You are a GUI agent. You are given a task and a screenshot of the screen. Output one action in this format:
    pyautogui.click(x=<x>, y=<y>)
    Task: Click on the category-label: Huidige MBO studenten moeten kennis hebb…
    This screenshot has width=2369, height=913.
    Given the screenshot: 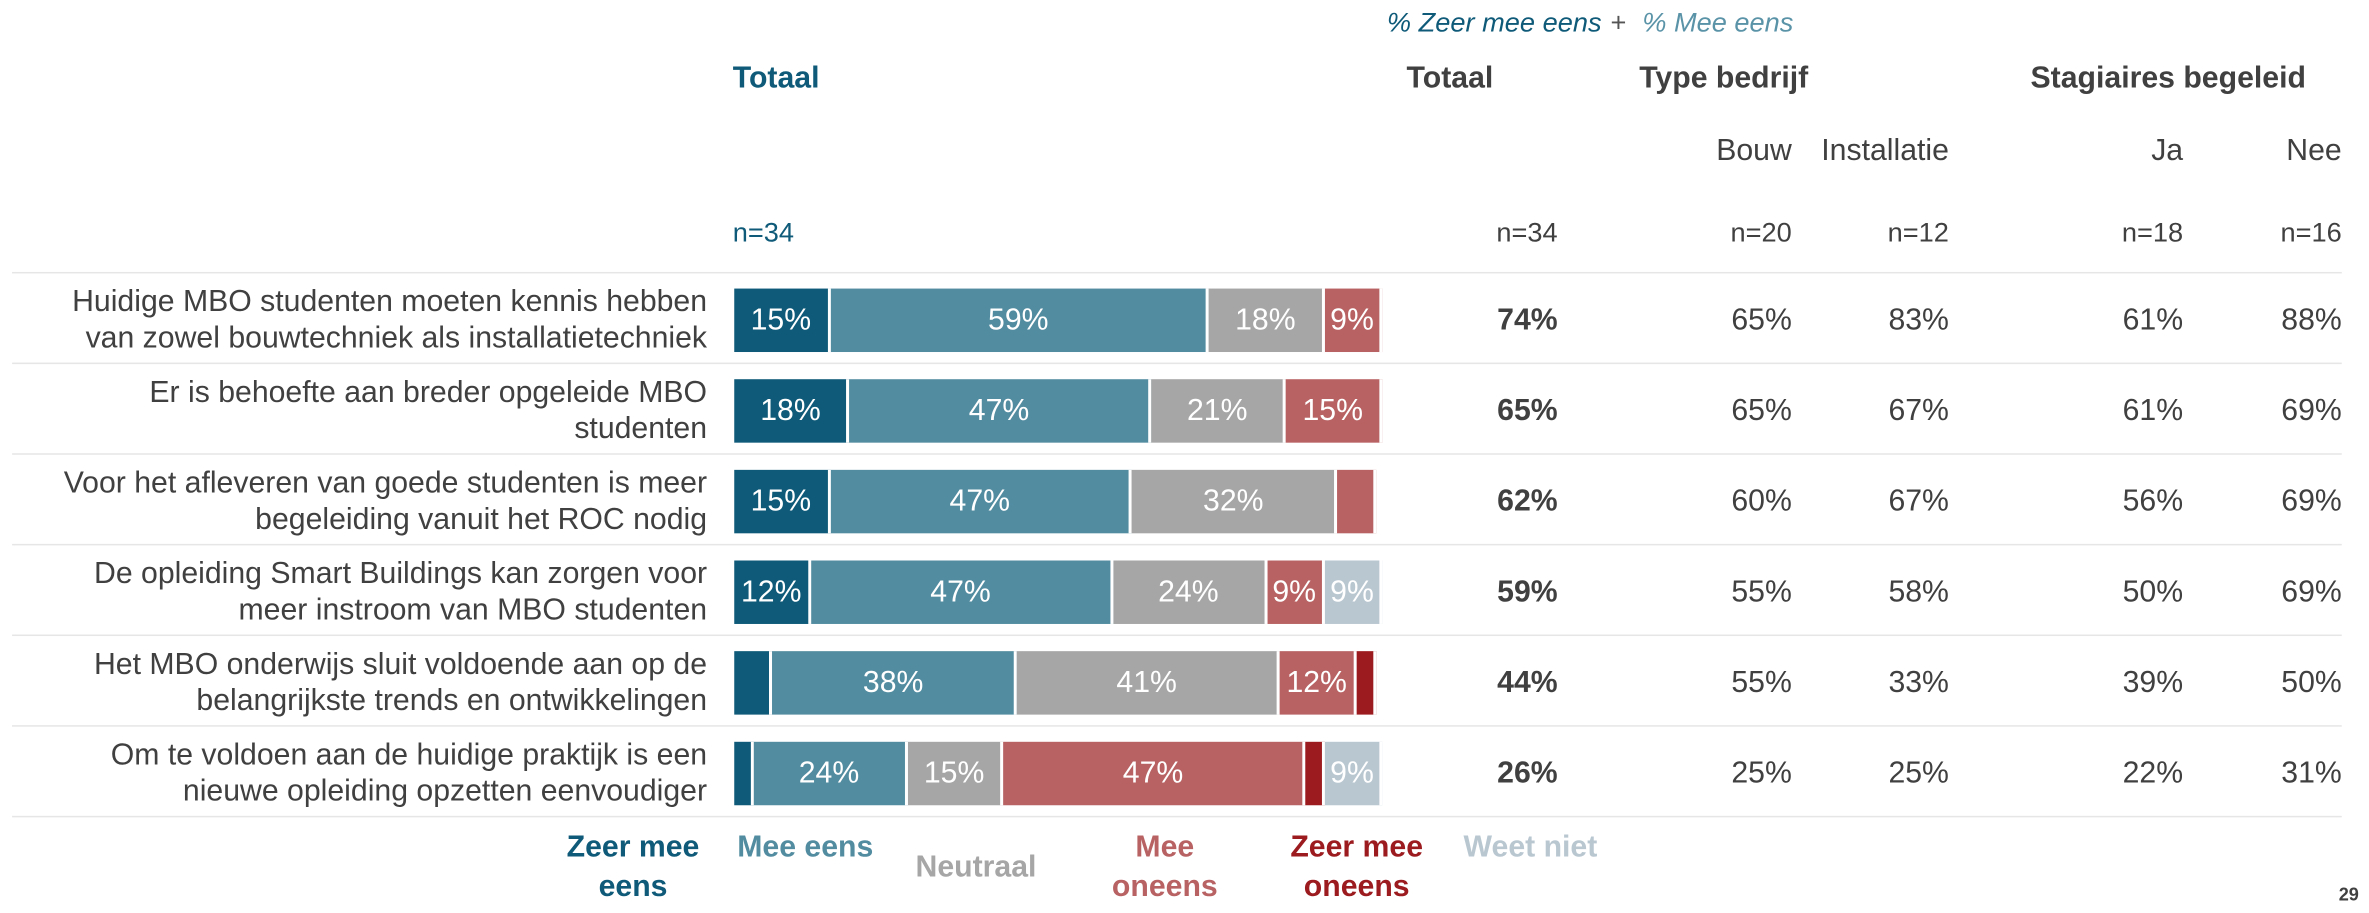 What is the action you would take?
    pyautogui.click(x=390, y=302)
    